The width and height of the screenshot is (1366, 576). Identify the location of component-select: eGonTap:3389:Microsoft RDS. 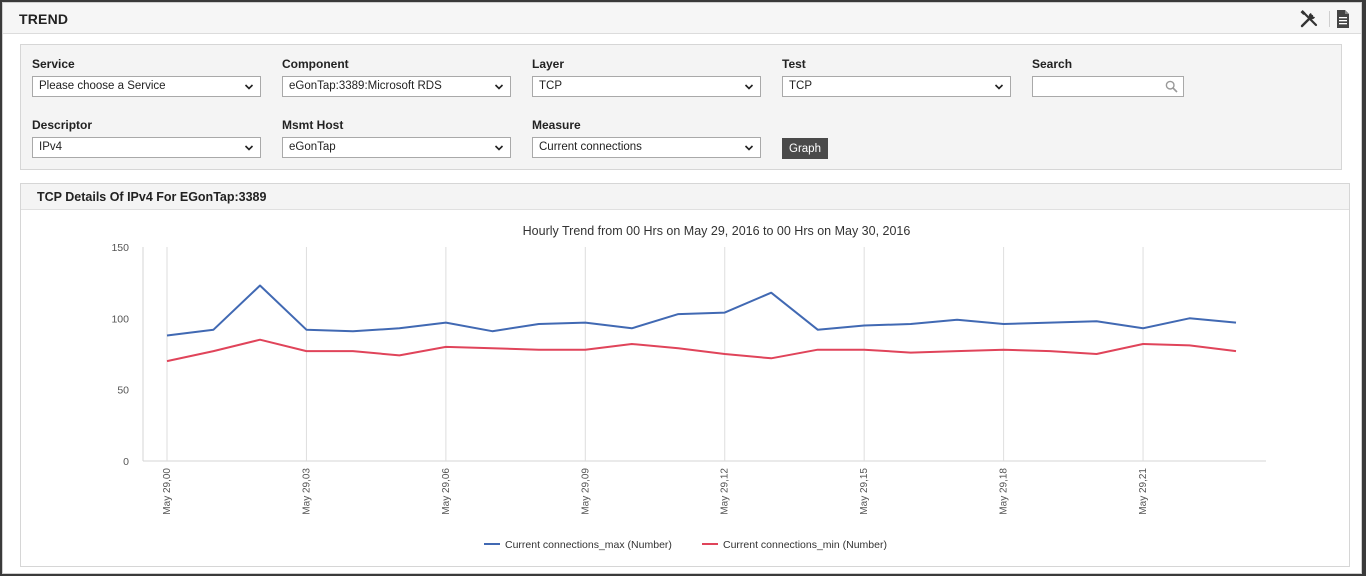
(396, 86).